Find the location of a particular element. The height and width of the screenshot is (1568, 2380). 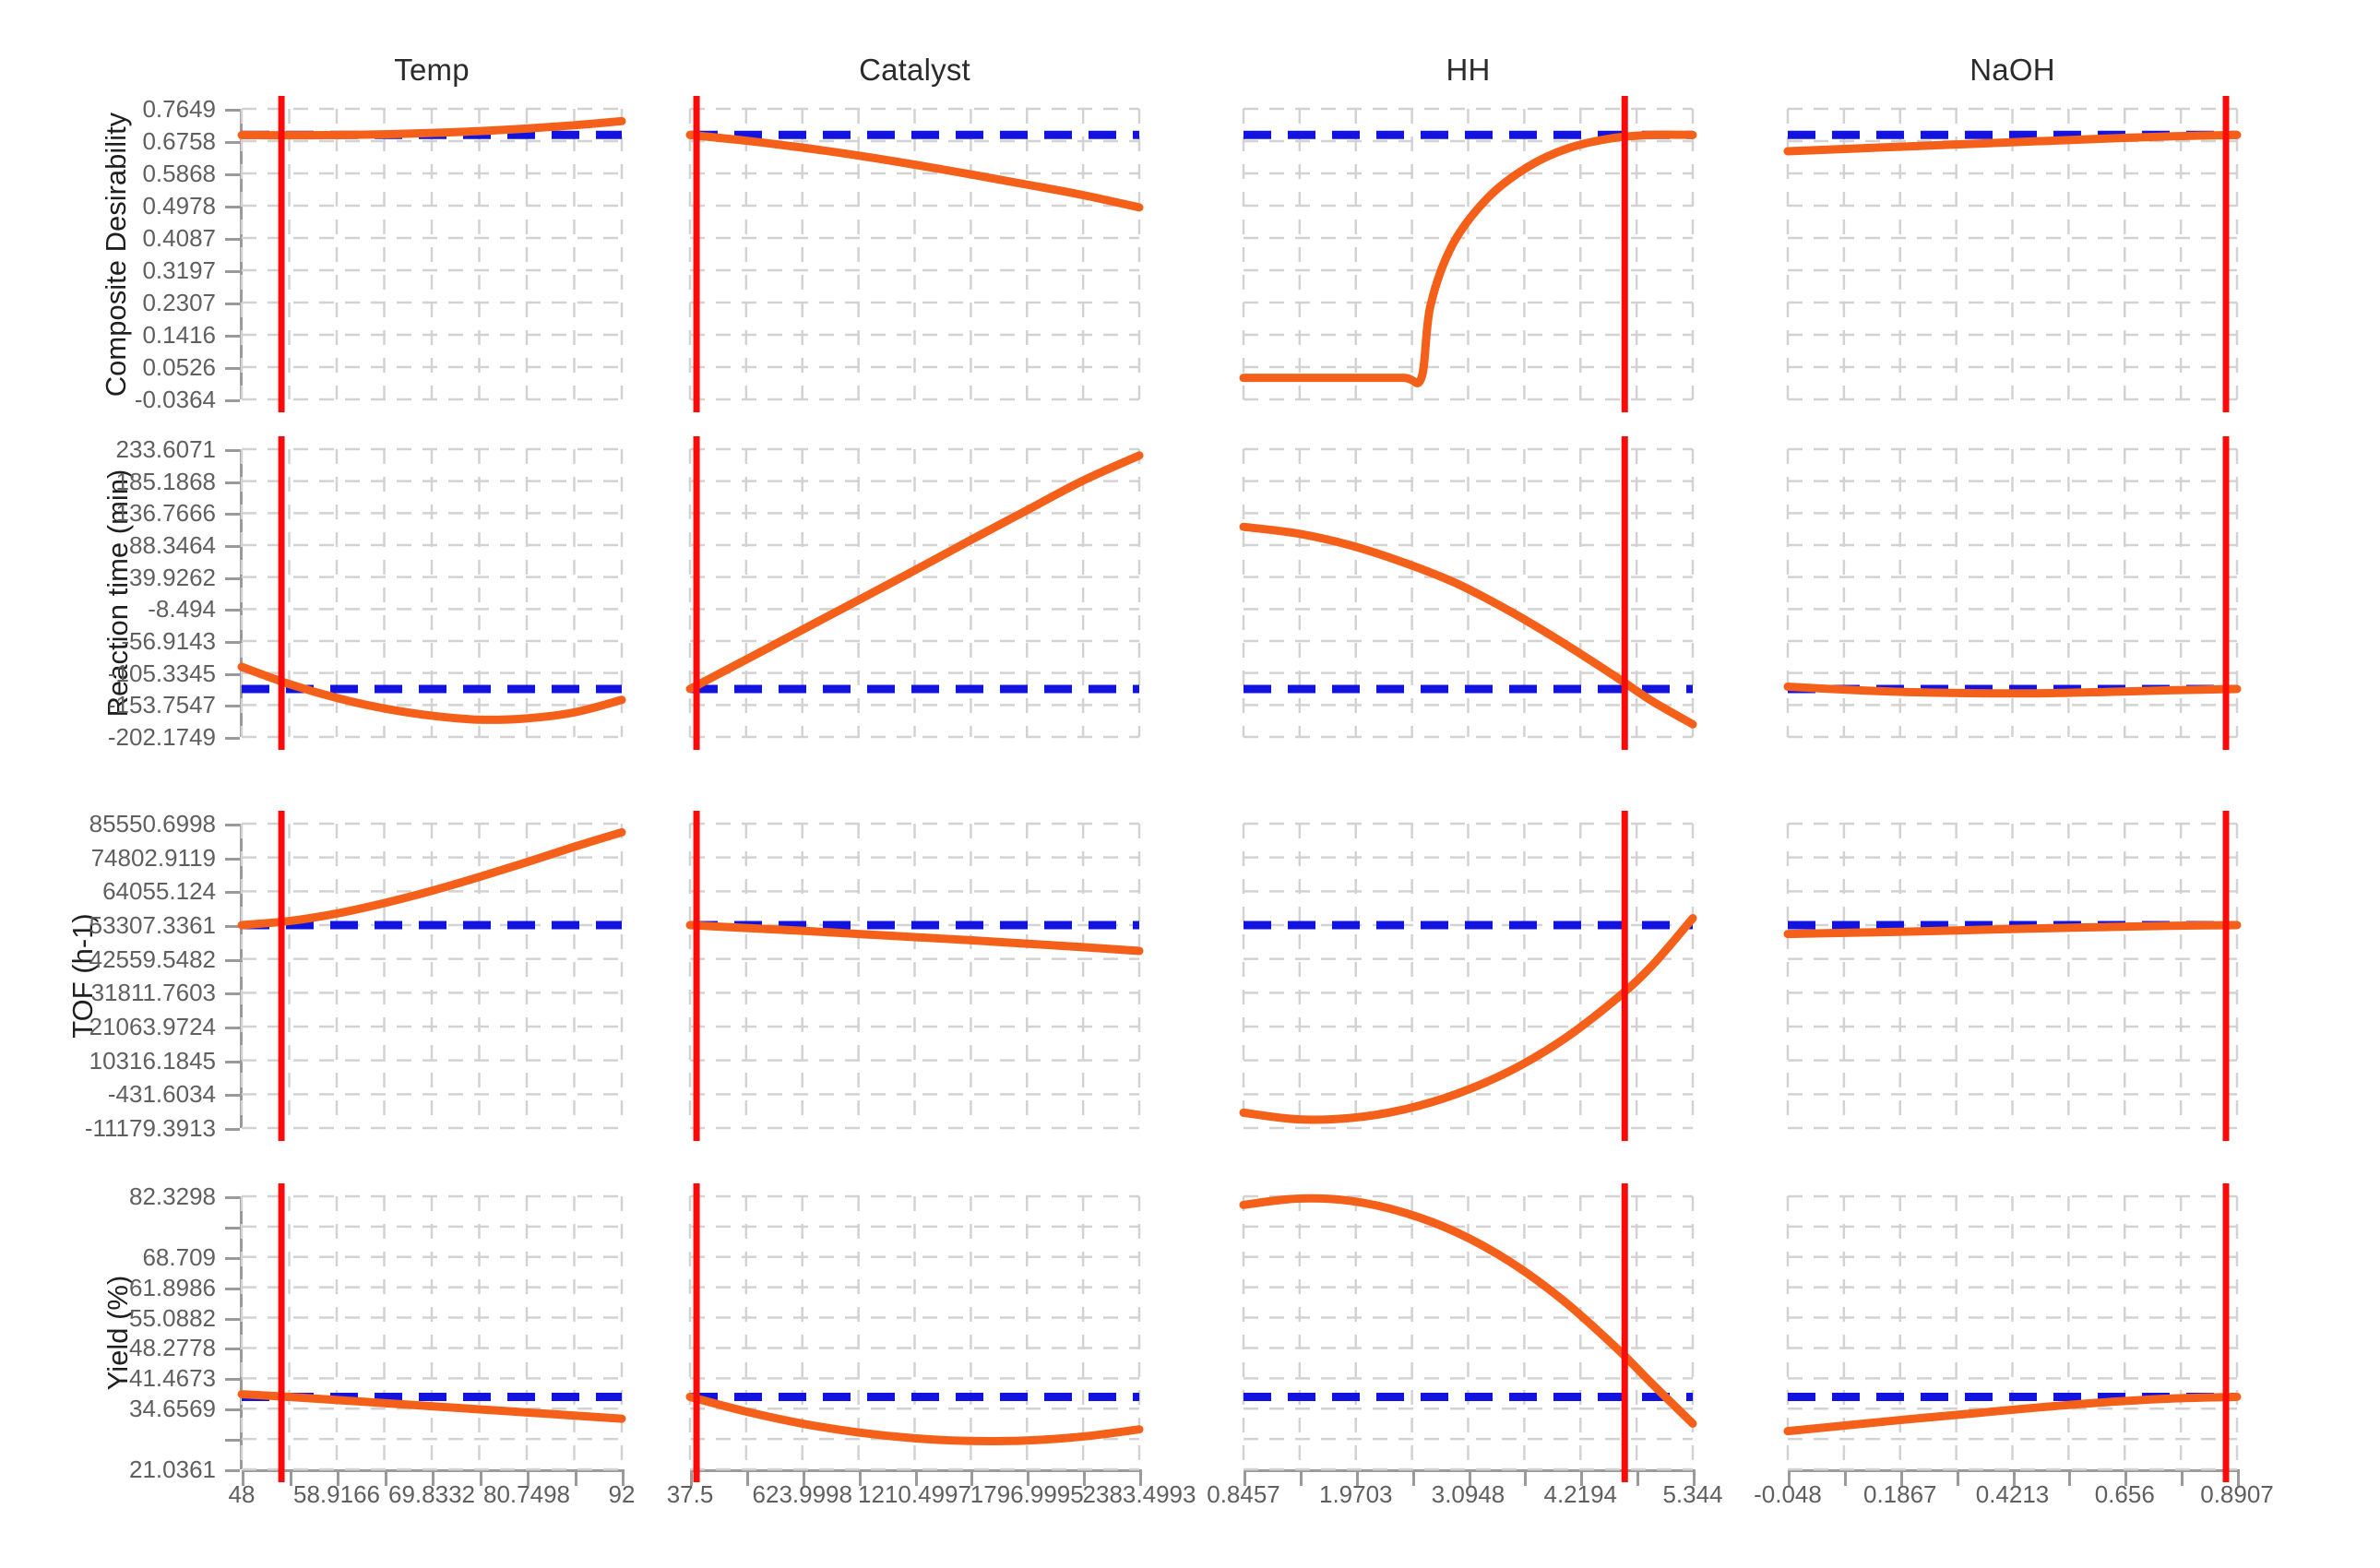

column-title-catalyst: Catalyst is located at coordinates (914, 70).